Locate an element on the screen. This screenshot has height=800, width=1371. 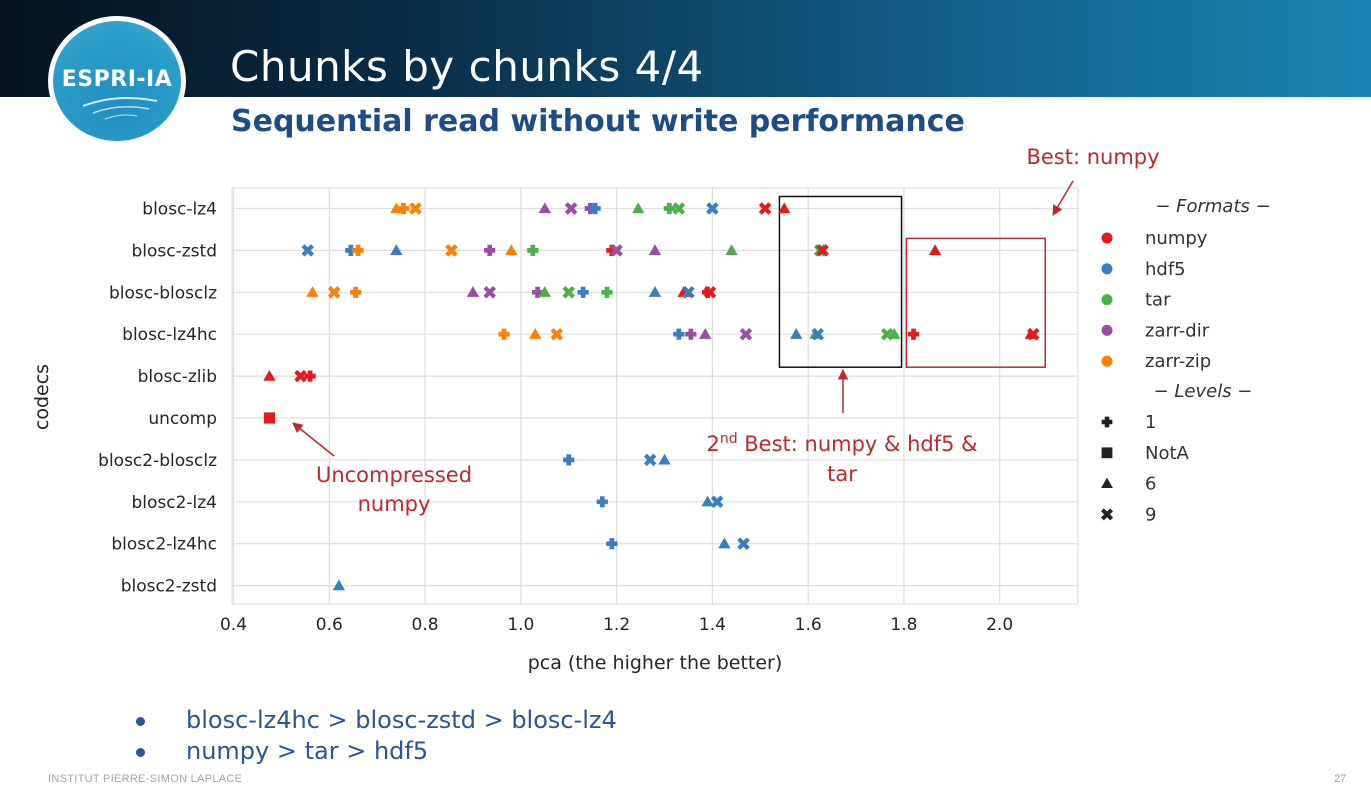
annotation-second-best: 2nd Best: numpy & hdf5 & is located at coordinates (841, 443).